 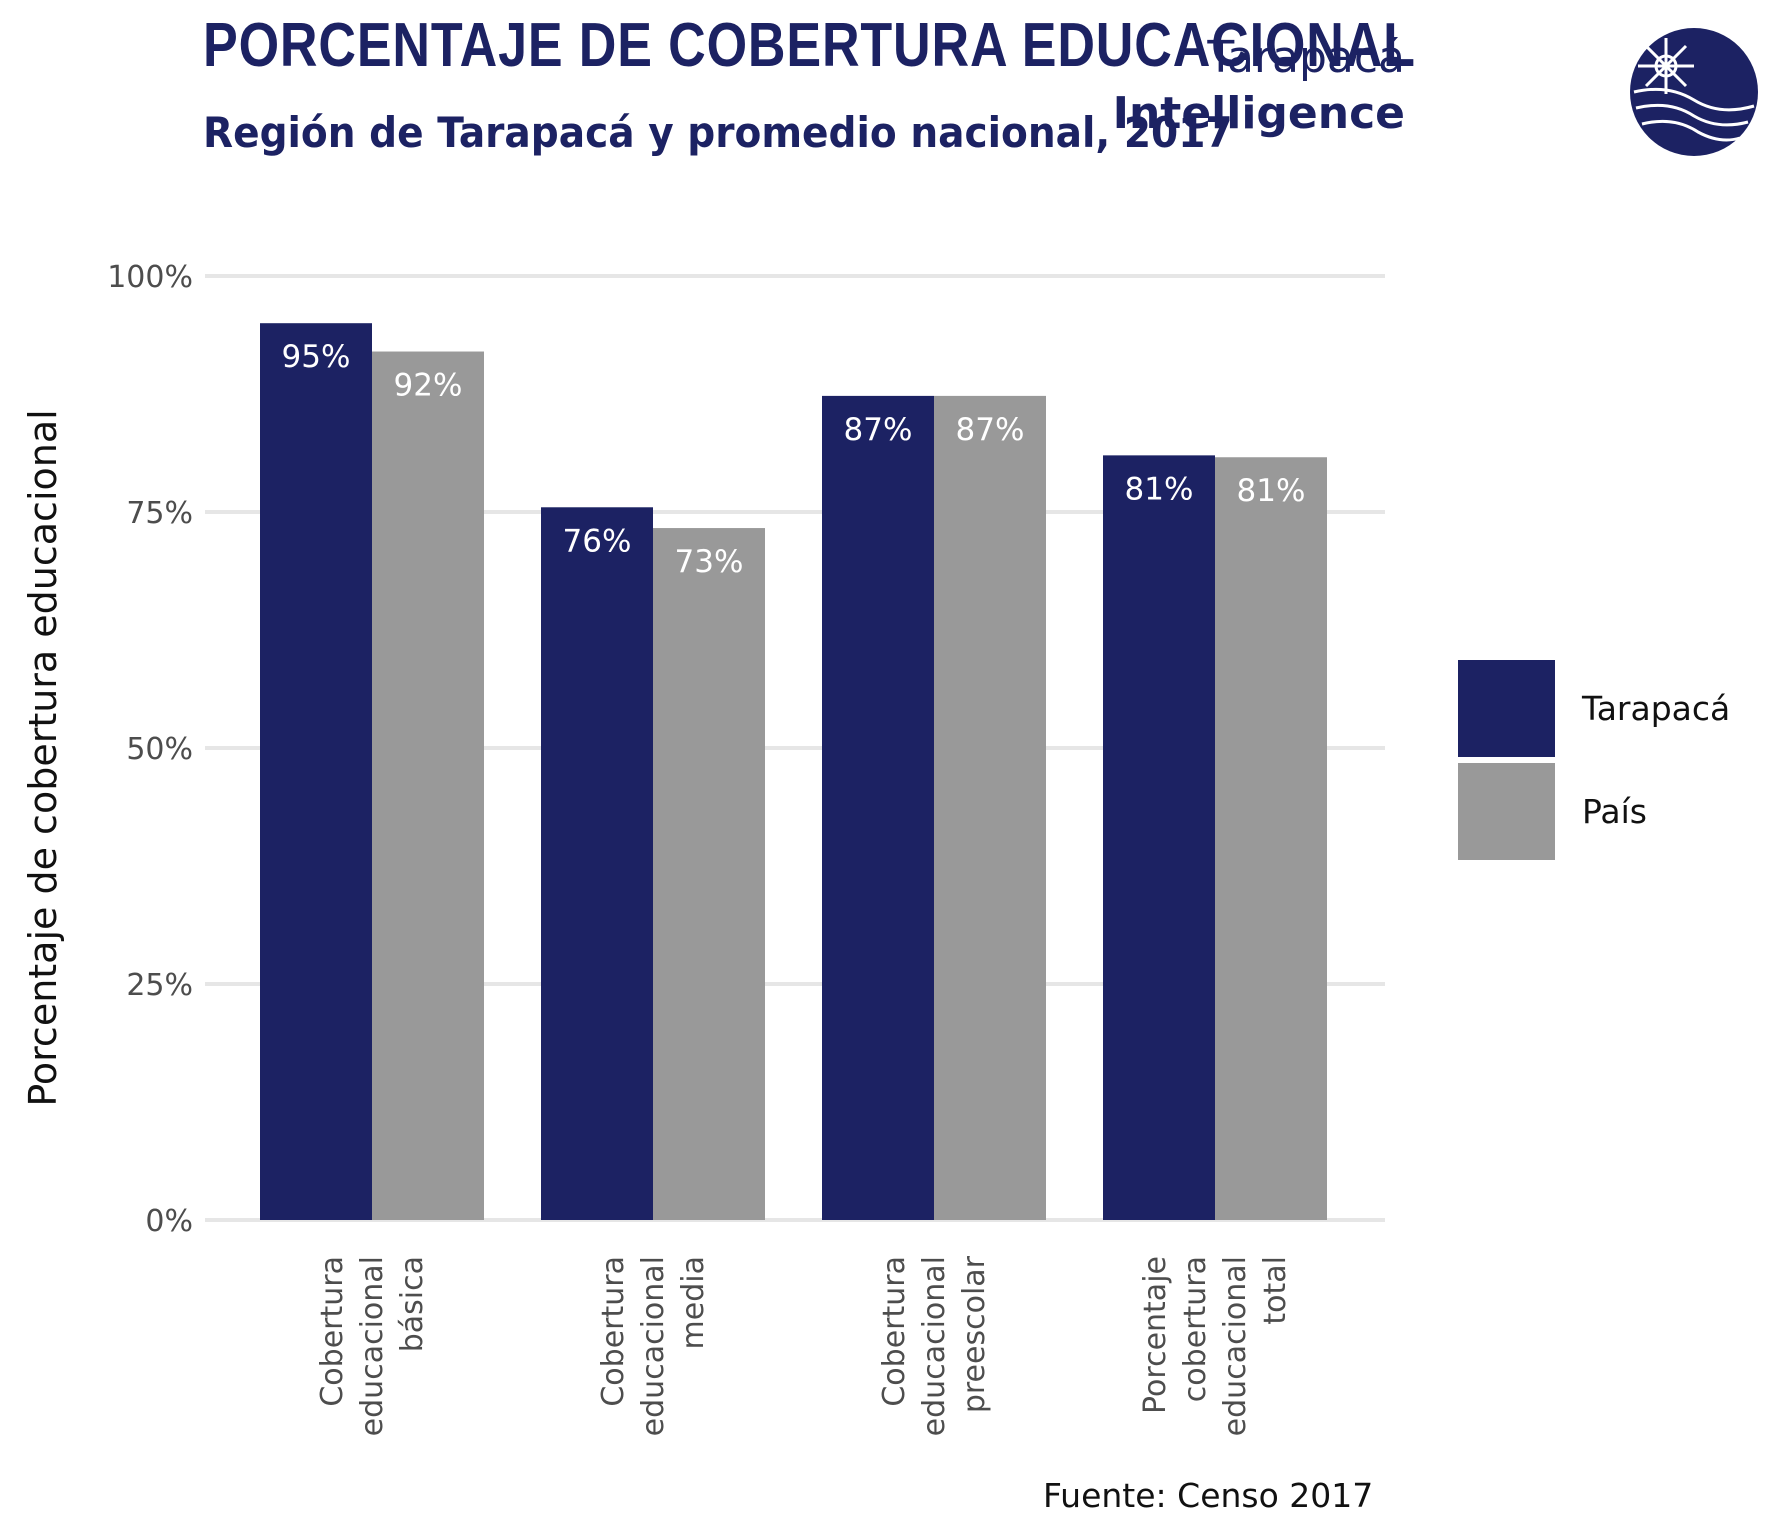 What do you see at coordinates (1155, 1335) in the screenshot?
I see `x-category-line: Porcentaje` at bounding box center [1155, 1335].